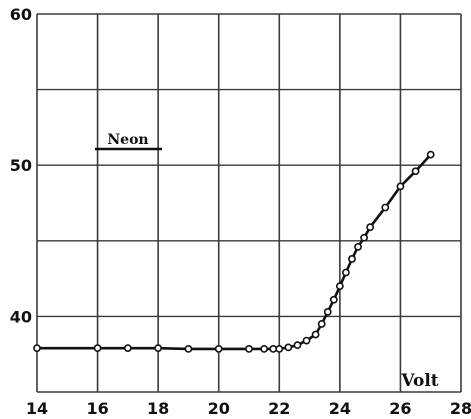 The width and height of the screenshot is (471, 419). What do you see at coordinates (21, 14) in the screenshot?
I see `y-tick-label: 60` at bounding box center [21, 14].